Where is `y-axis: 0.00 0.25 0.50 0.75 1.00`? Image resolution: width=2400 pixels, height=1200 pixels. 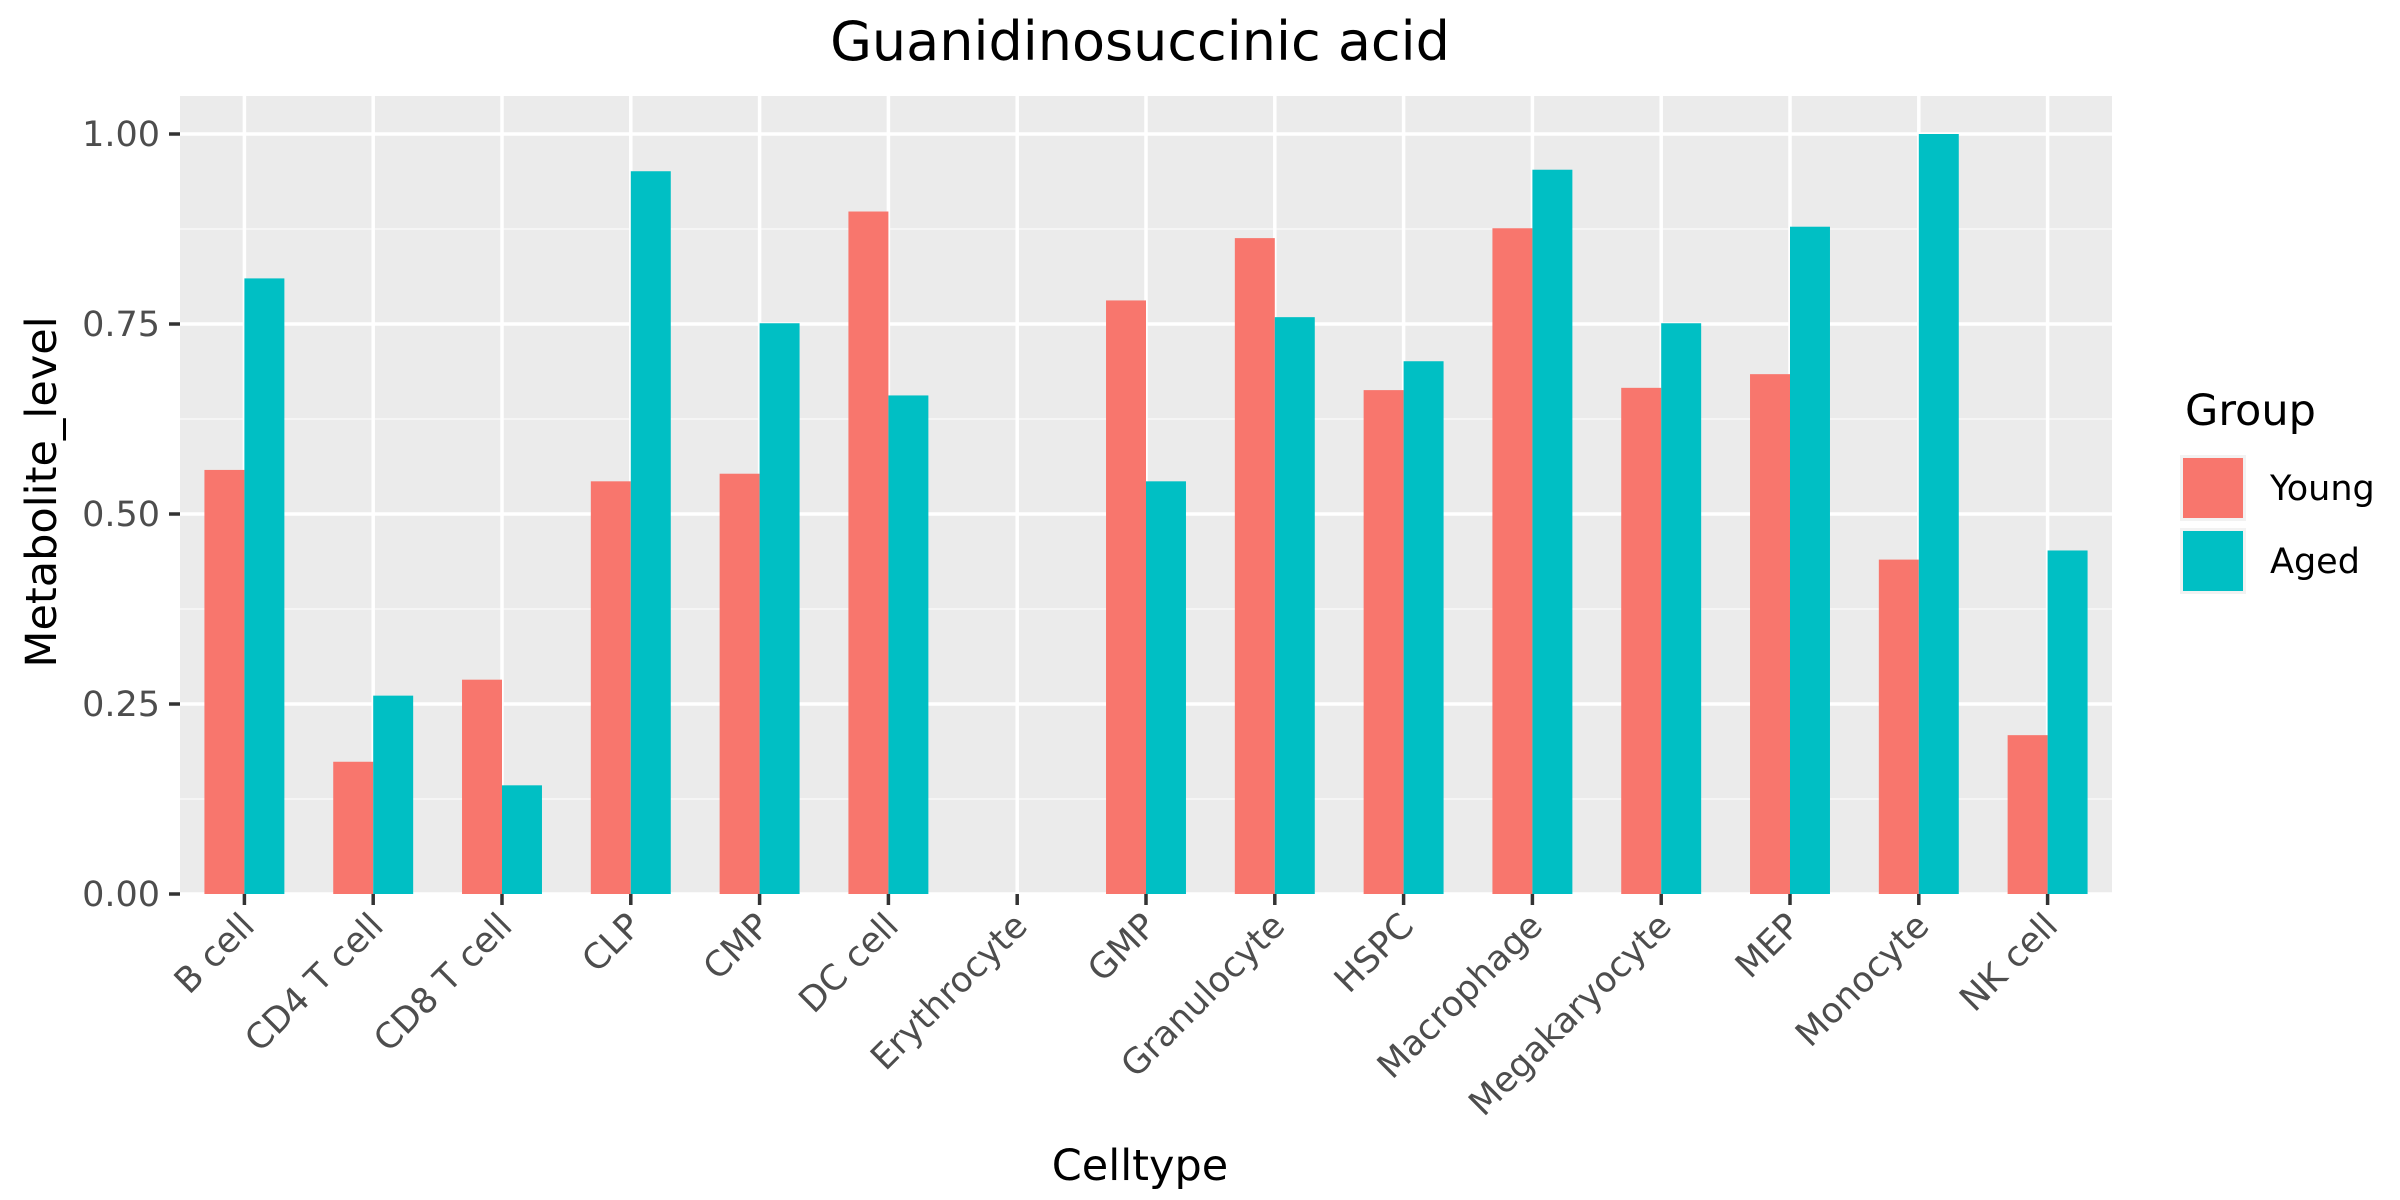
y-axis: 0.00 0.25 0.50 0.75 1.00 is located at coordinates (131, 515).